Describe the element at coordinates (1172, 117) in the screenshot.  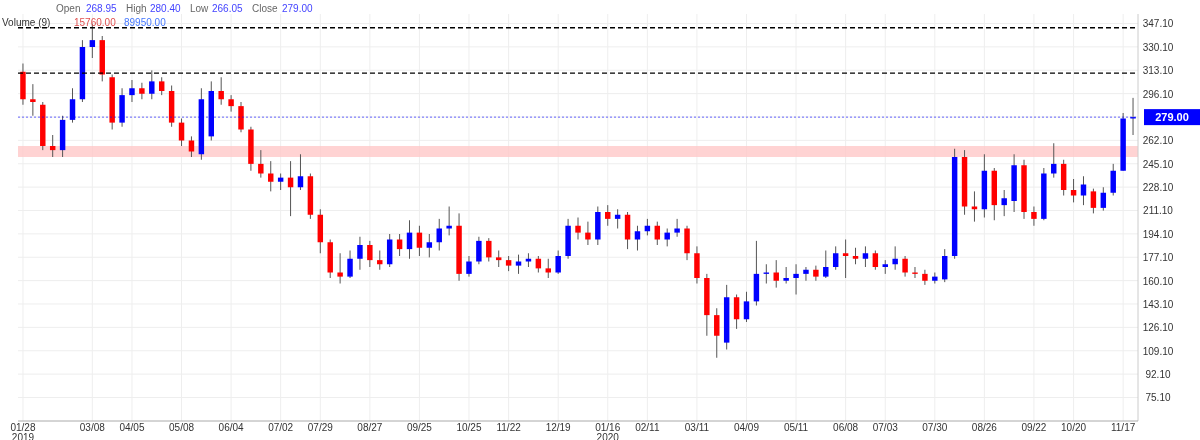
I see `ref-line-label: 279.00` at that location.